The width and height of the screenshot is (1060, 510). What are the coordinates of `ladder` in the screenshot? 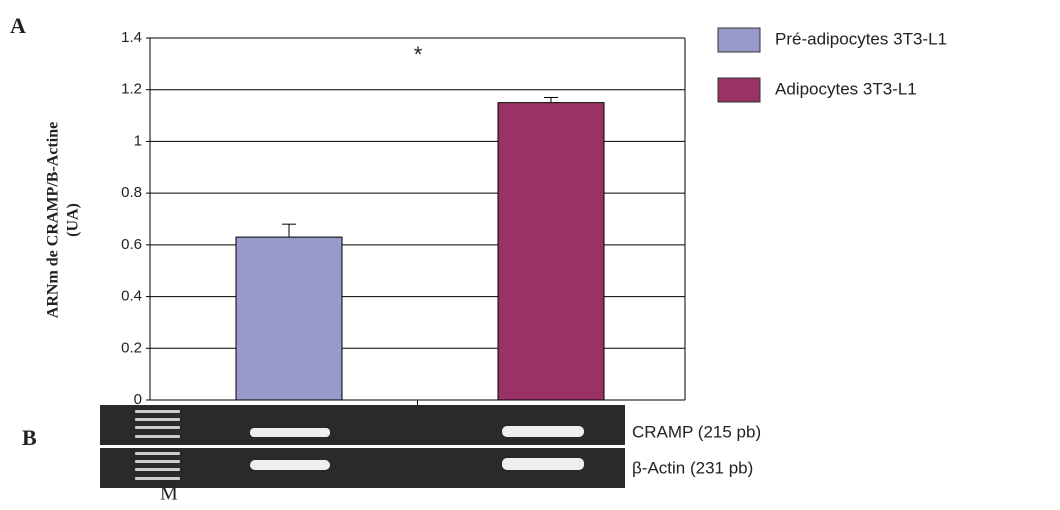 It's located at (157, 445).